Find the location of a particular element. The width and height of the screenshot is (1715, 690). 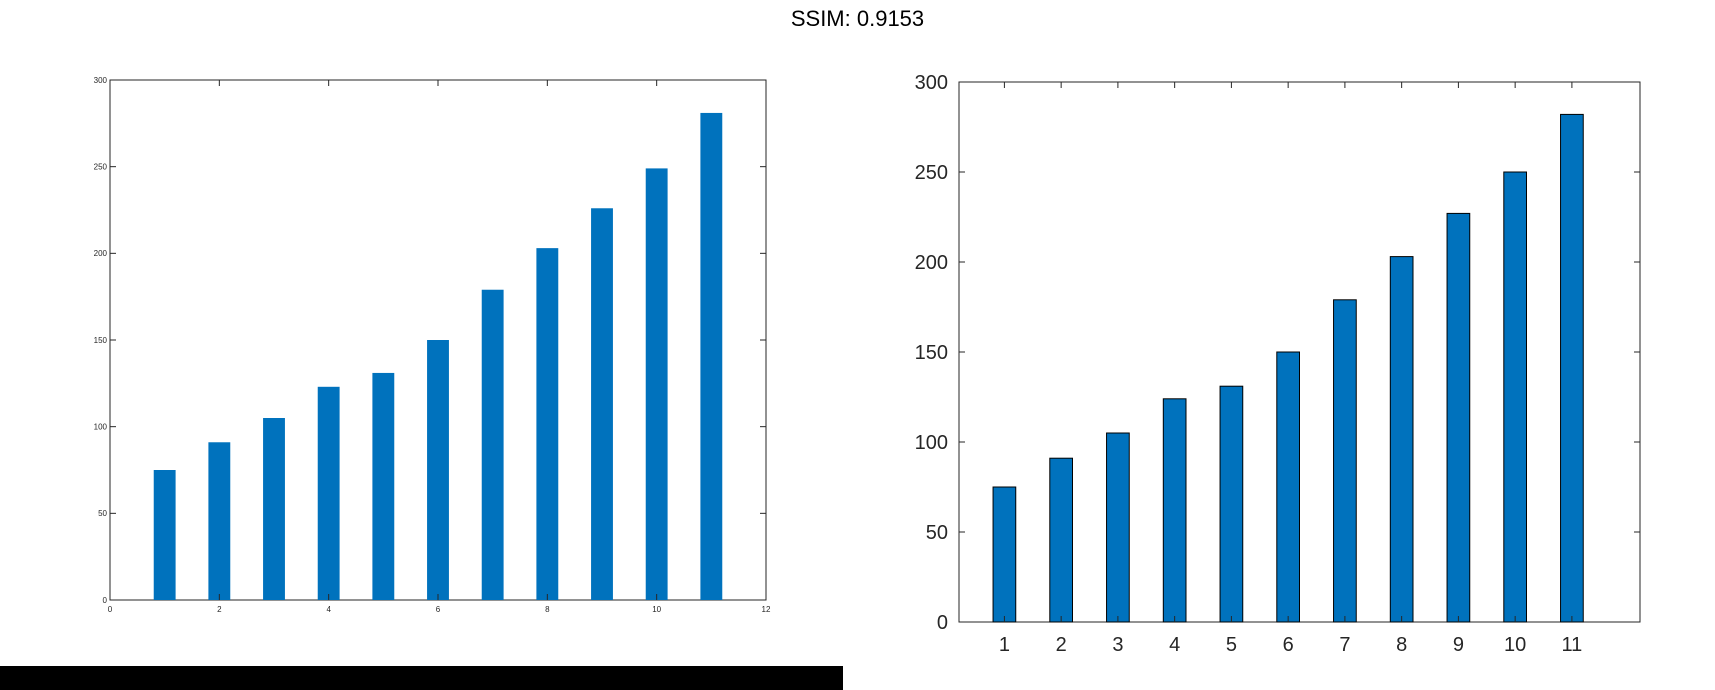

x-tick-label: 5 is located at coordinates (1231, 645).